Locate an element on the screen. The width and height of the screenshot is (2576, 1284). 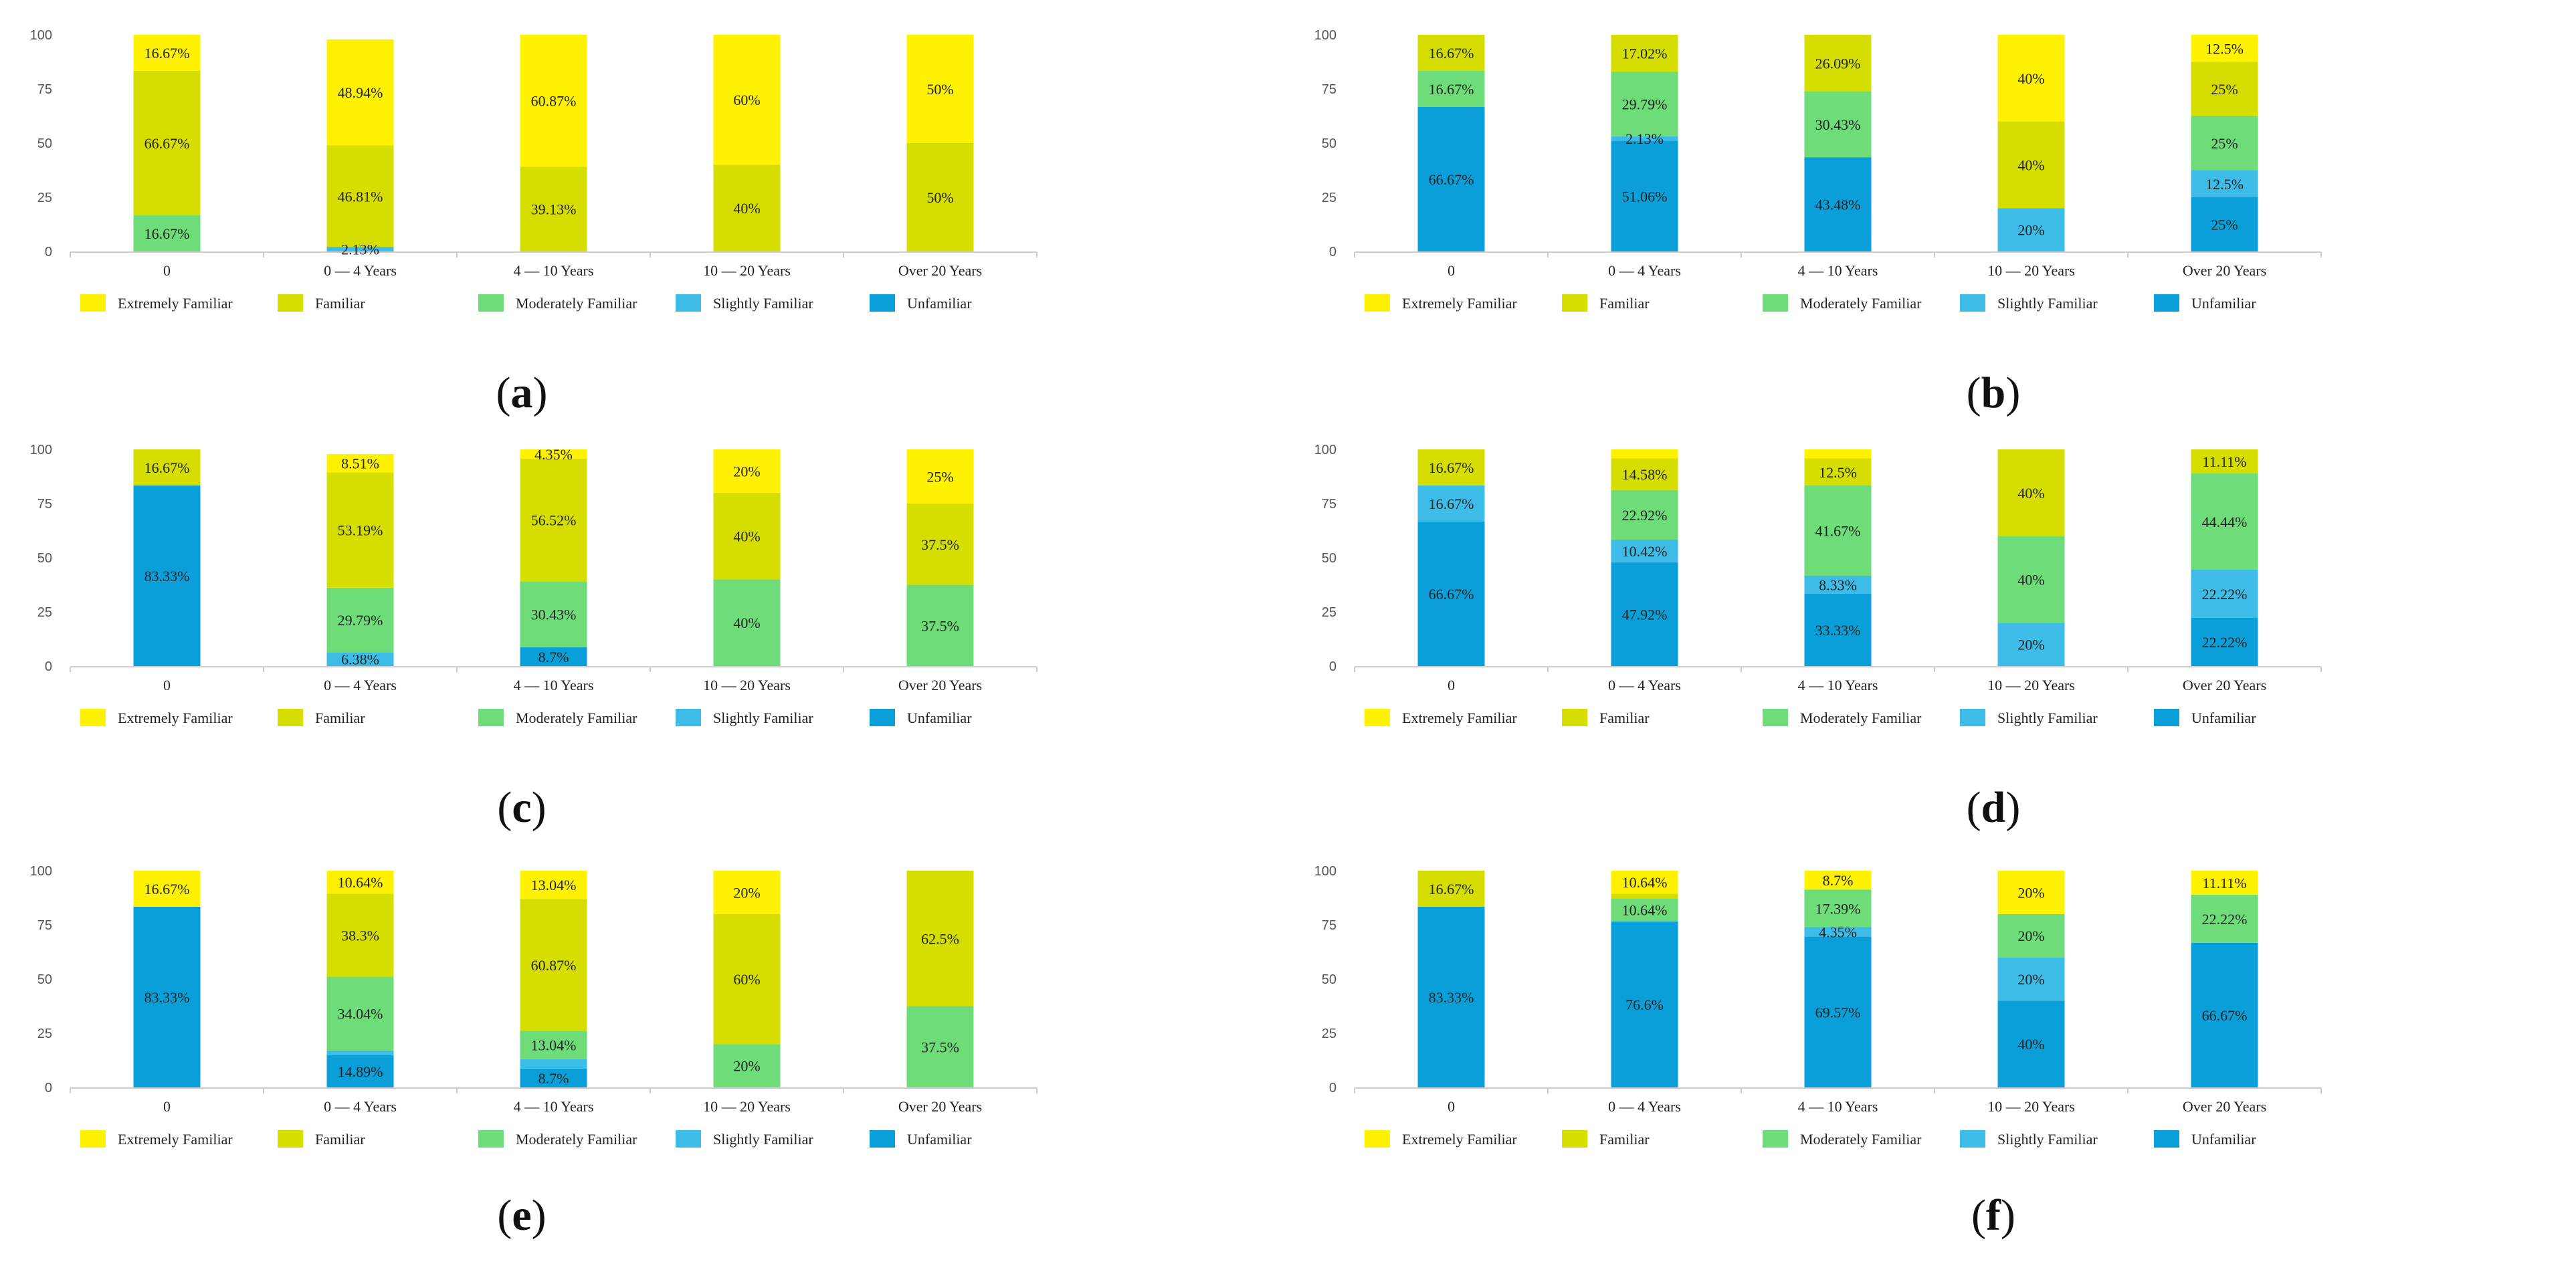
data-label: 11.11% is located at coordinates (2224, 461).